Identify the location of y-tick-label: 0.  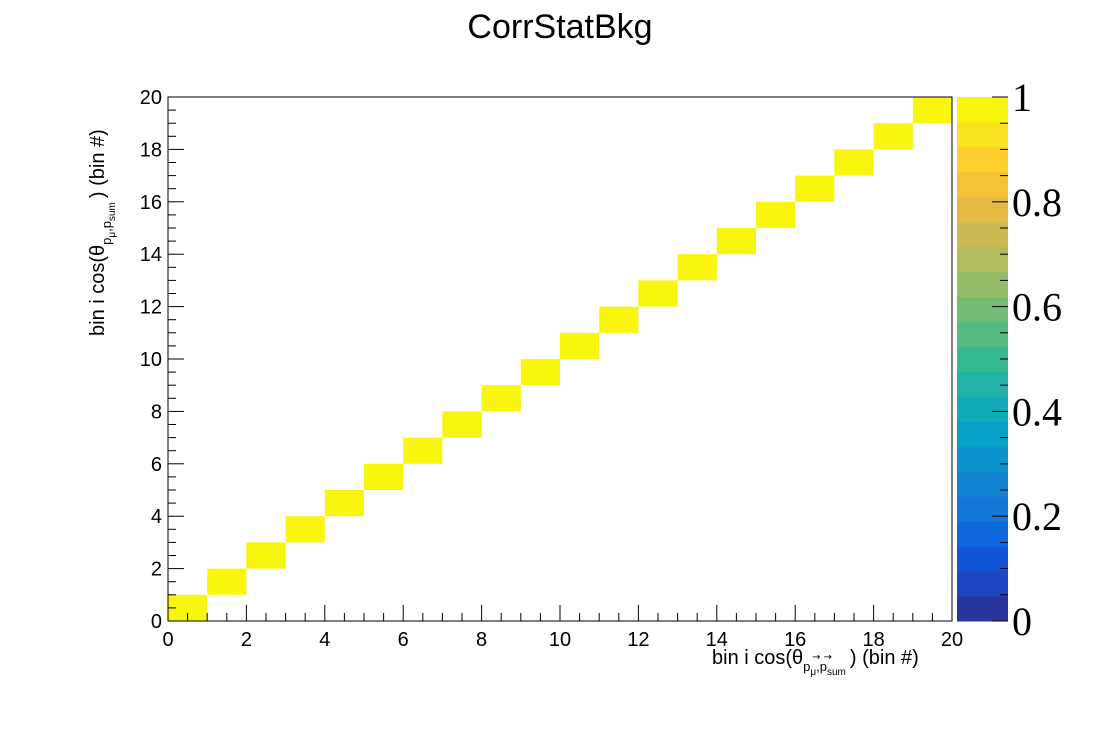
(156, 622).